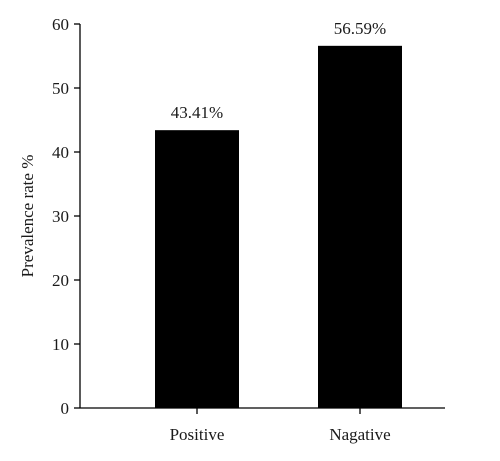 Image resolution: width=500 pixels, height=461 pixels. What do you see at coordinates (262, 425) in the screenshot?
I see `x-axis: Positive Nagative` at bounding box center [262, 425].